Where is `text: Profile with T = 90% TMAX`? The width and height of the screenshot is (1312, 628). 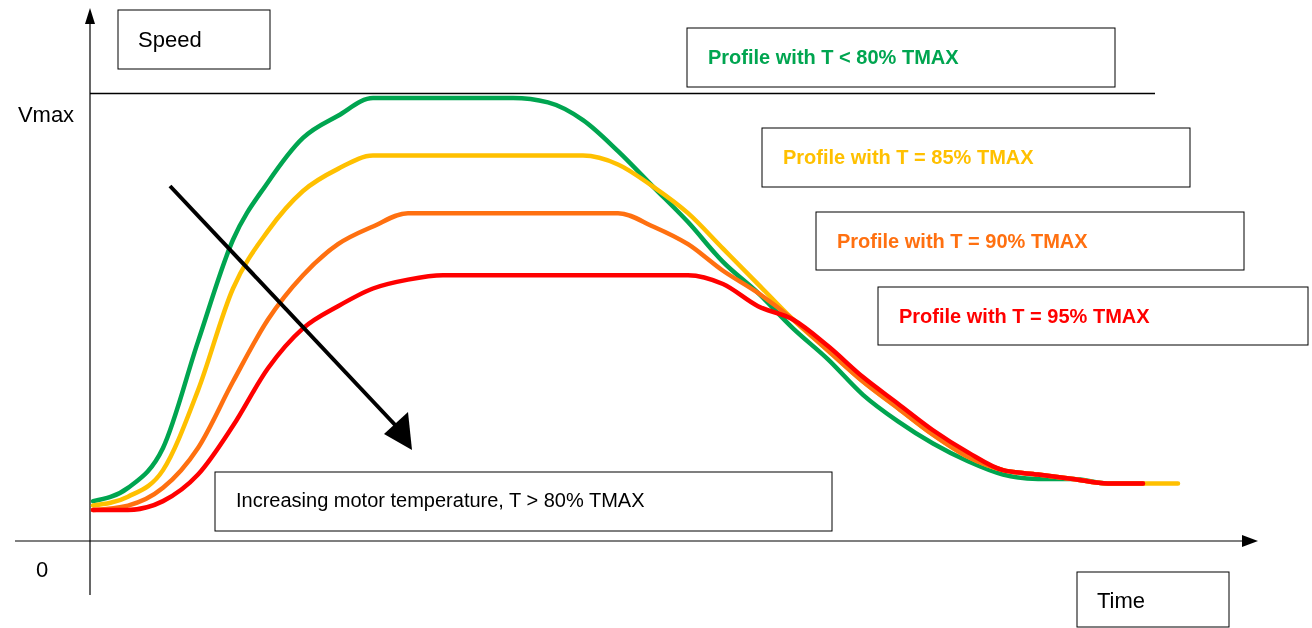
text: Profile with T = 90% TMAX is located at coordinates (963, 241).